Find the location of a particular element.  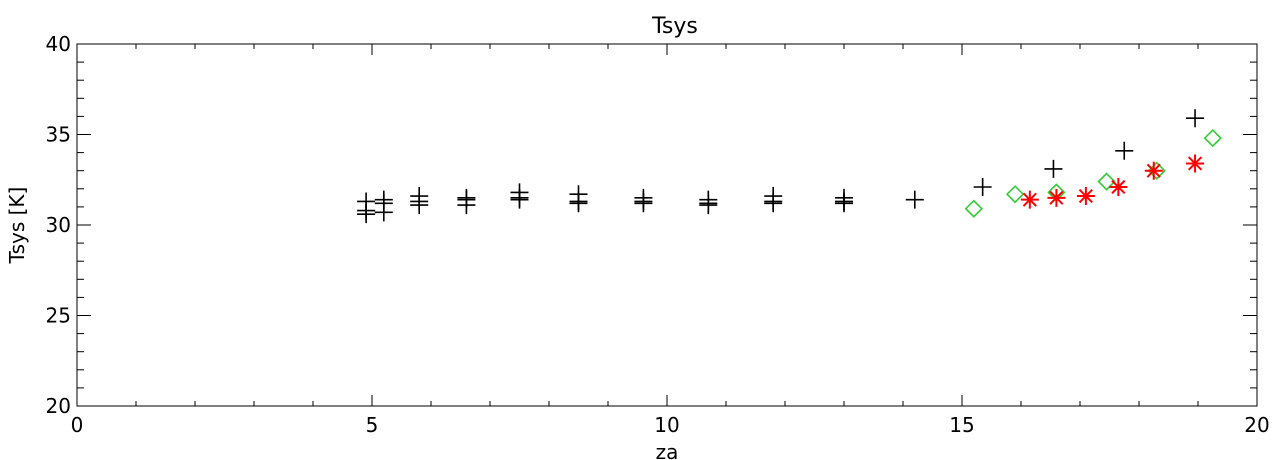

x-tick-label: 20 is located at coordinates (1256, 425).